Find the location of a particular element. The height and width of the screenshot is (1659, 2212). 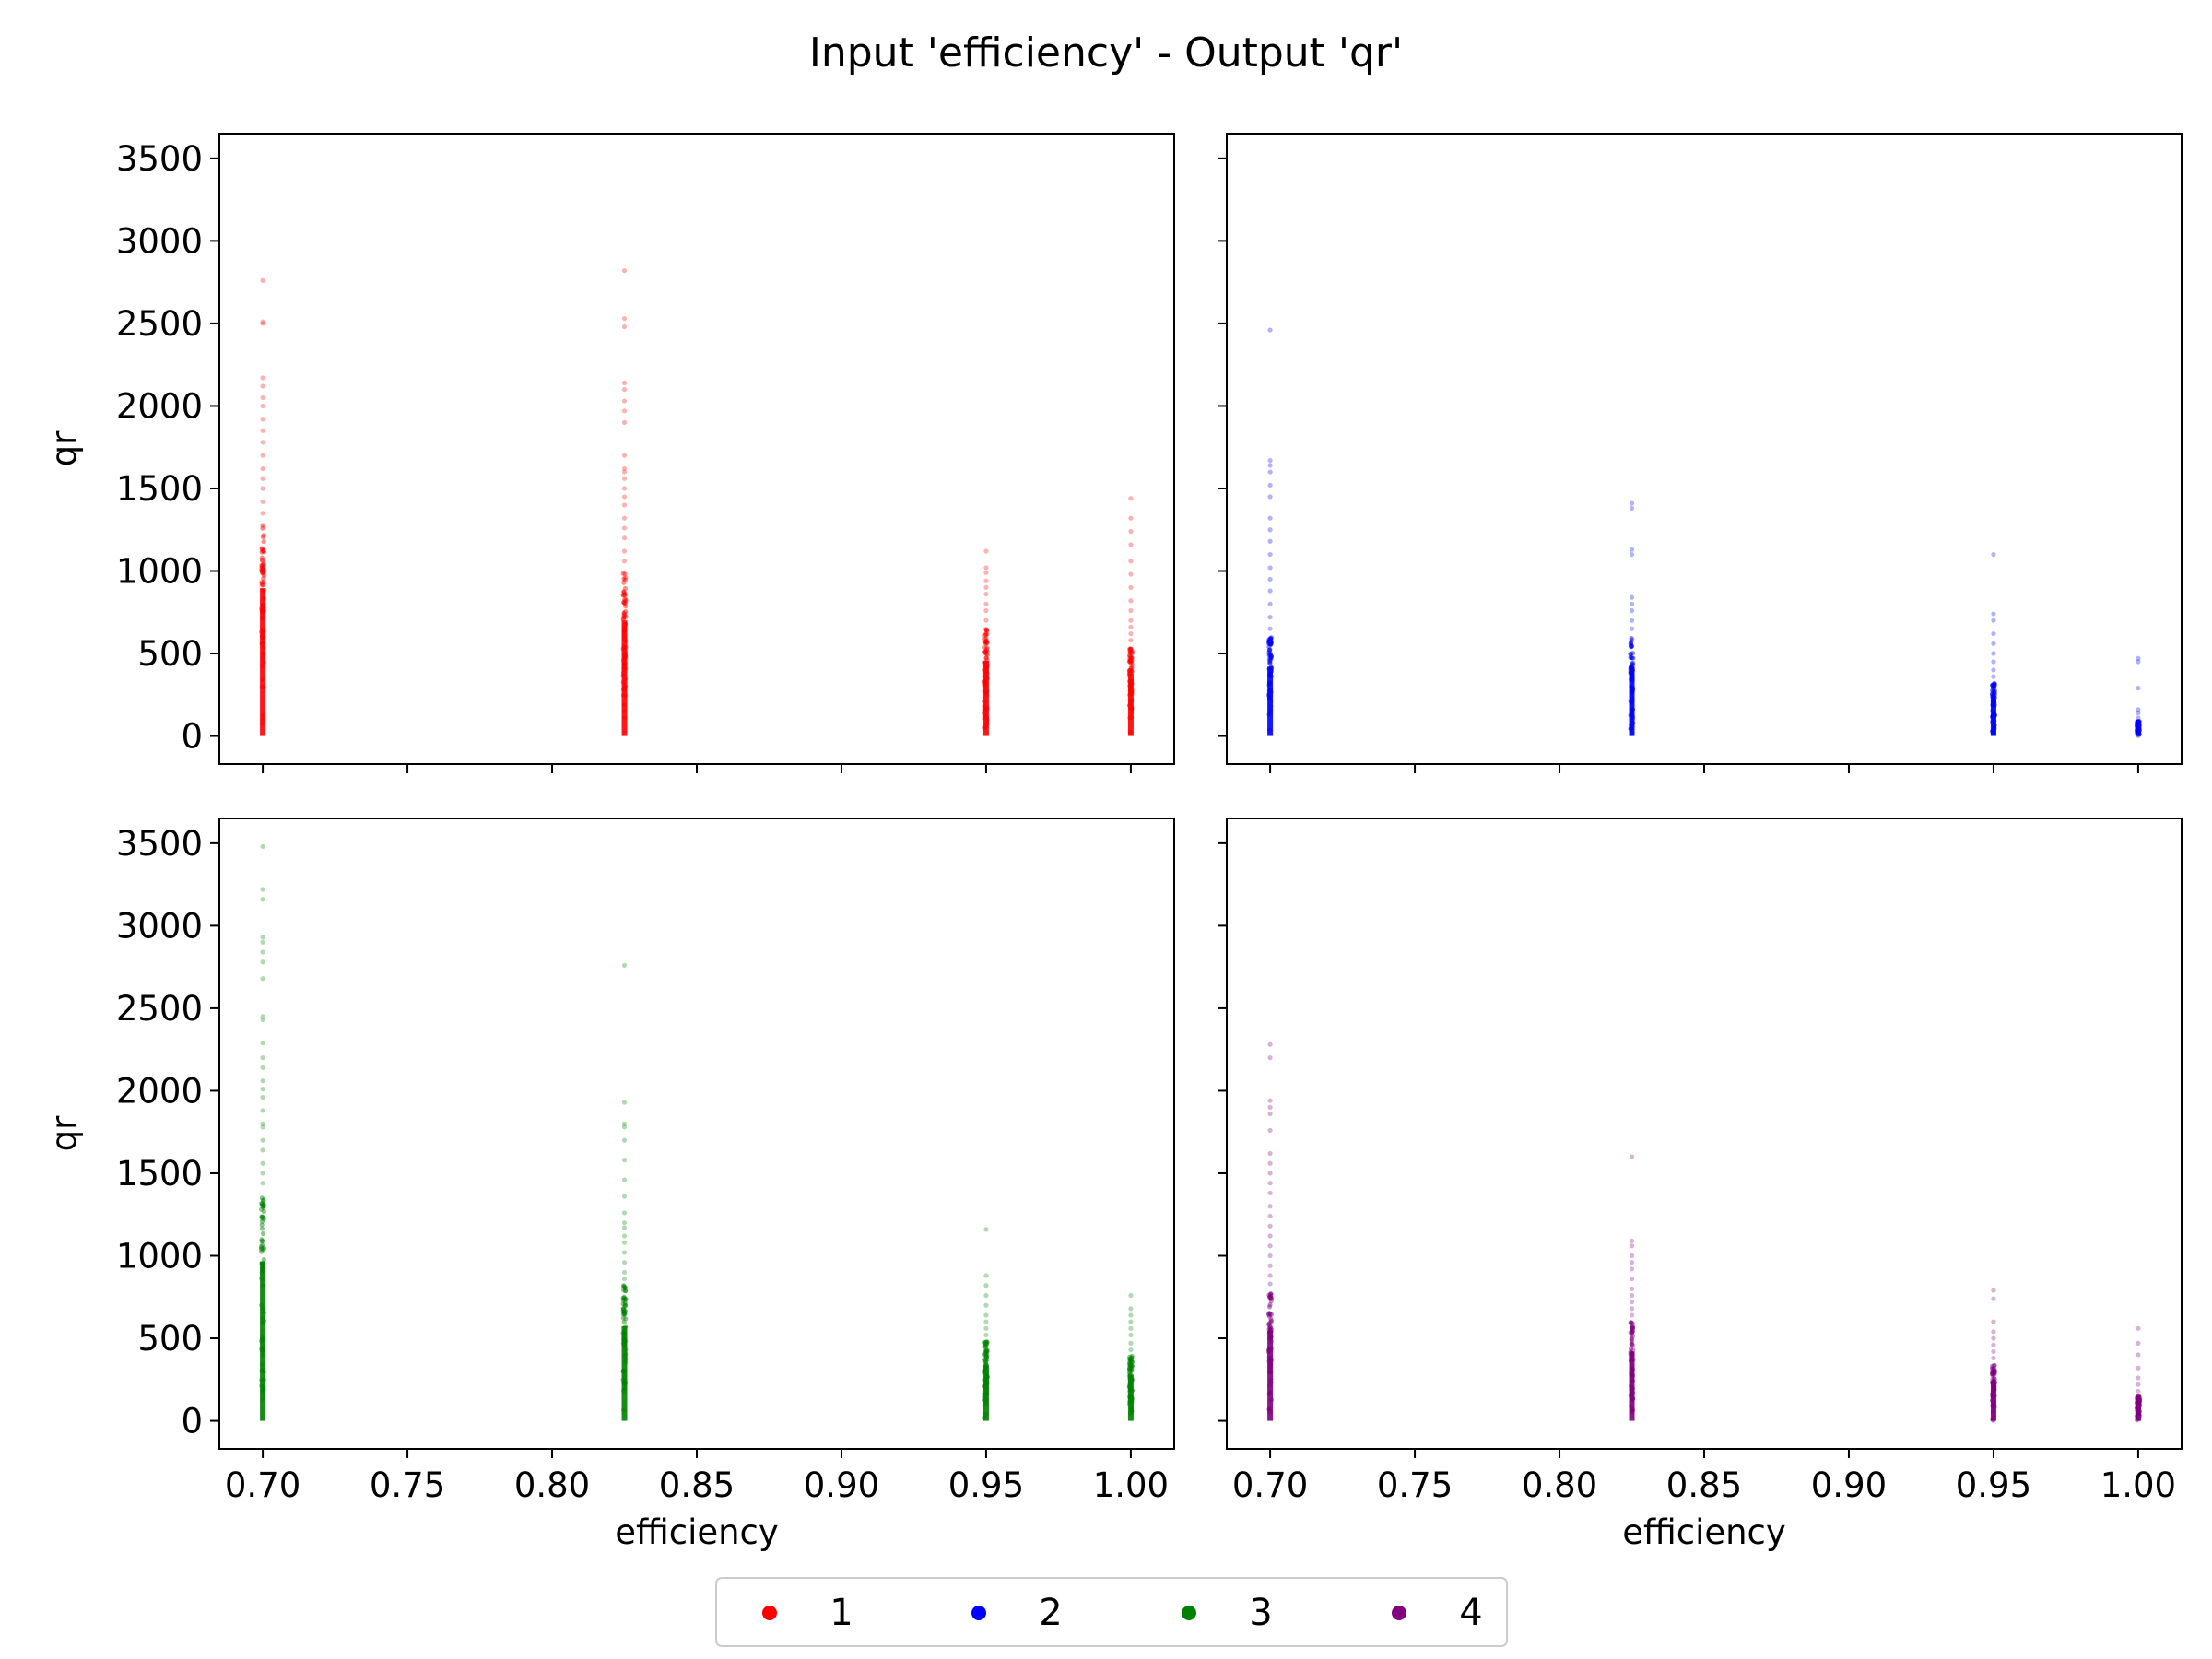

x-axis-label: efficiency is located at coordinates (1704, 1532).